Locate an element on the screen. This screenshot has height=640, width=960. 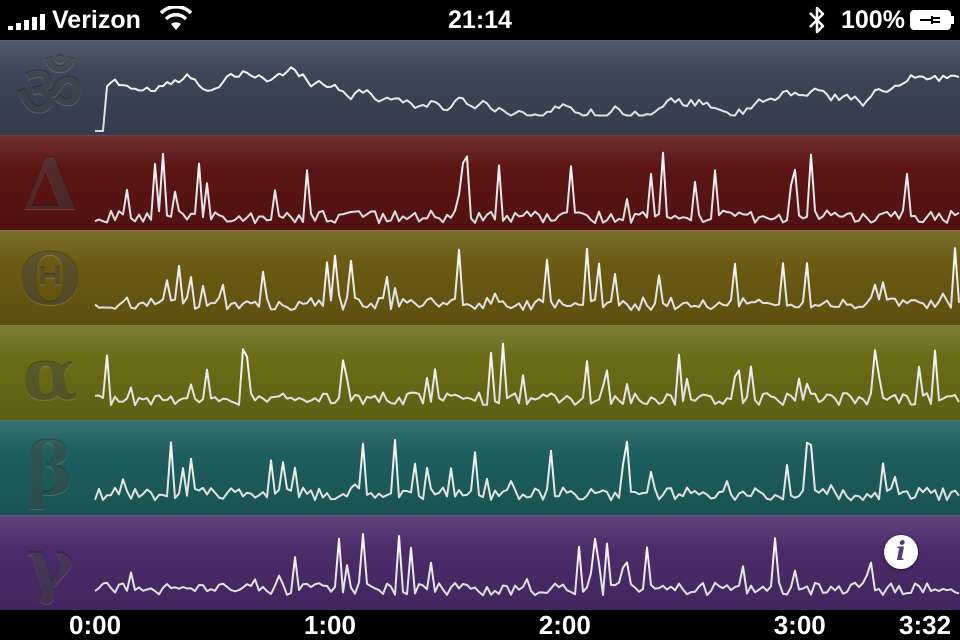
waveform-delta is located at coordinates (527, 188).